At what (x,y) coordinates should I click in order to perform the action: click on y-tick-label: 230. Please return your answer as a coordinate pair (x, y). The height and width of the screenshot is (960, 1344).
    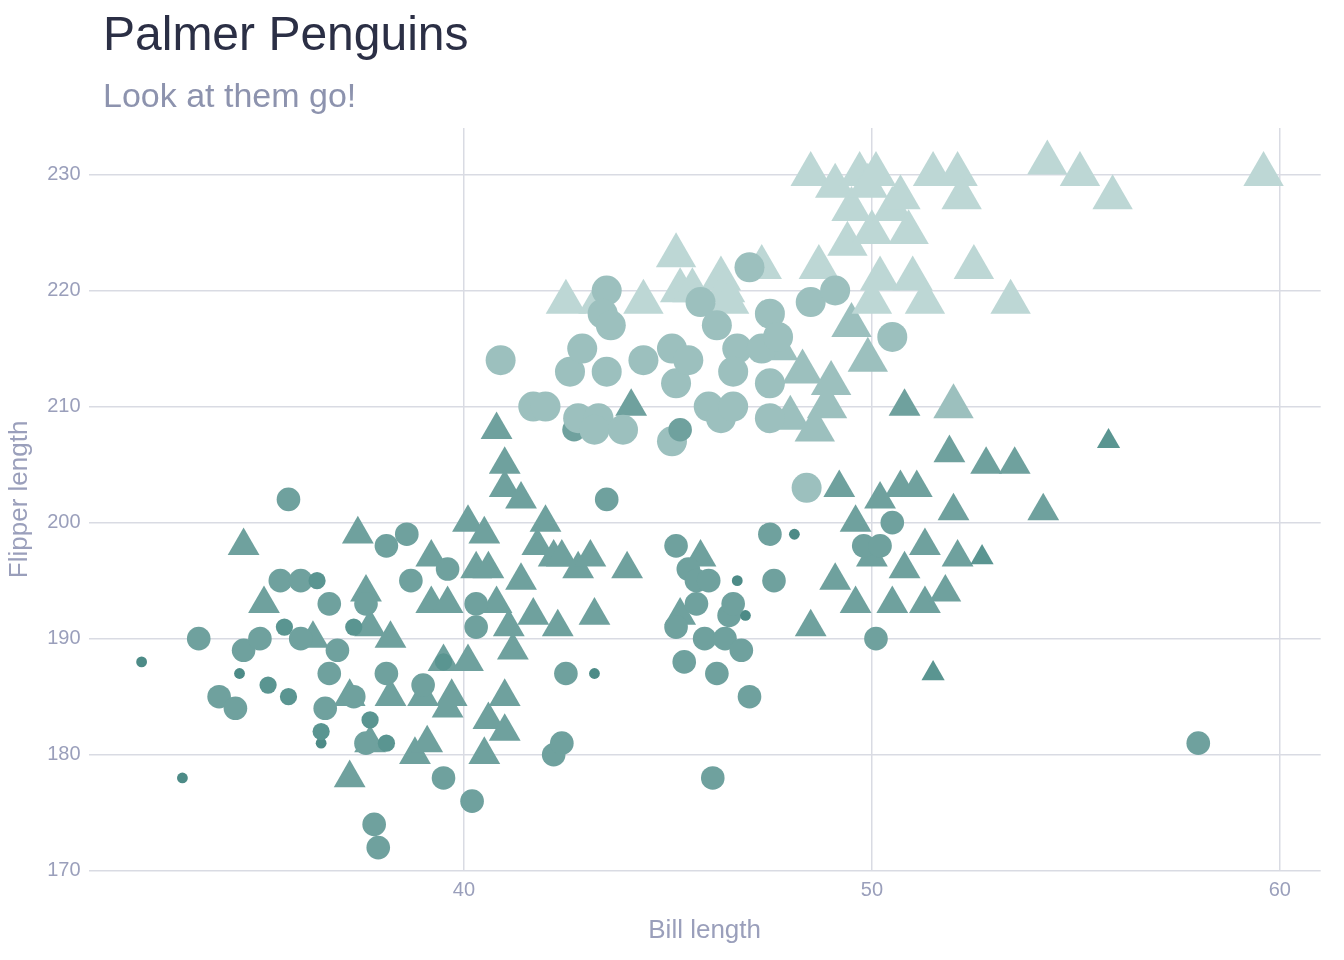
    Looking at the image, I should click on (64, 172).